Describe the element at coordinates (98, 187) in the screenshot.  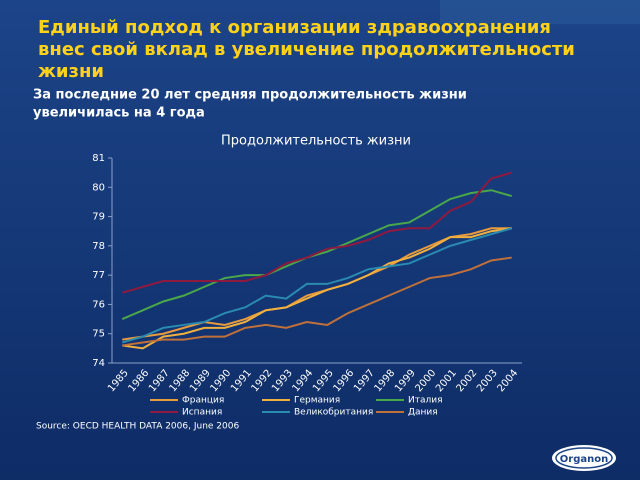
I see `y-tick-label: 80` at that location.